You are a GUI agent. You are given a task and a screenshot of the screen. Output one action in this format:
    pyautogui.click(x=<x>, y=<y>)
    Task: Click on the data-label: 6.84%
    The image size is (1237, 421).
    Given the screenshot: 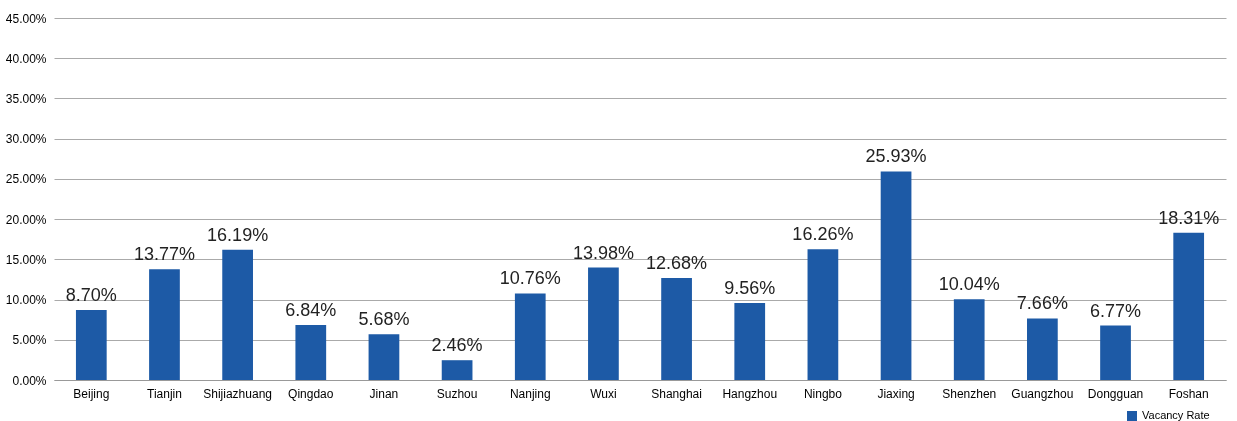 What is the action you would take?
    pyautogui.click(x=311, y=309)
    